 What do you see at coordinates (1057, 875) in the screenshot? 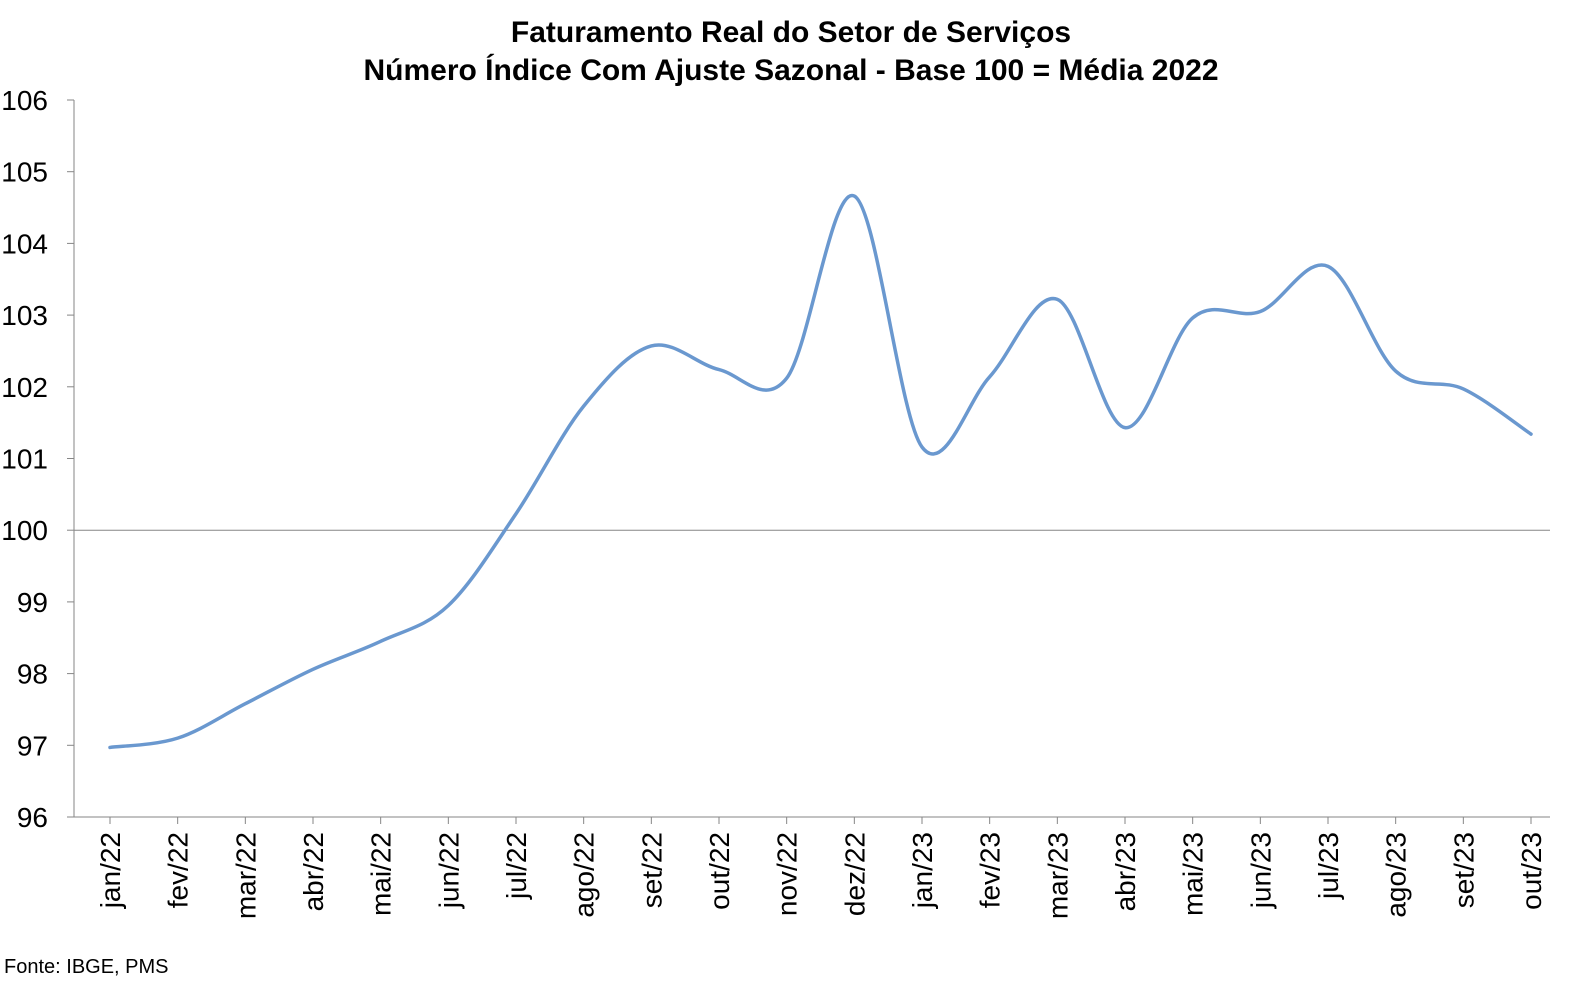
I see `x-tick-label: mar/23` at bounding box center [1057, 875].